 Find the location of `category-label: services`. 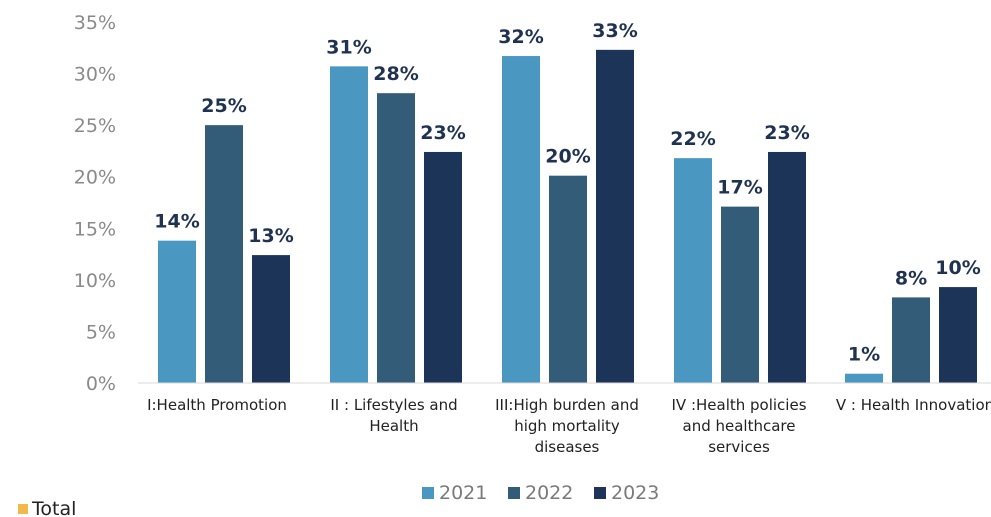

category-label: services is located at coordinates (739, 447).